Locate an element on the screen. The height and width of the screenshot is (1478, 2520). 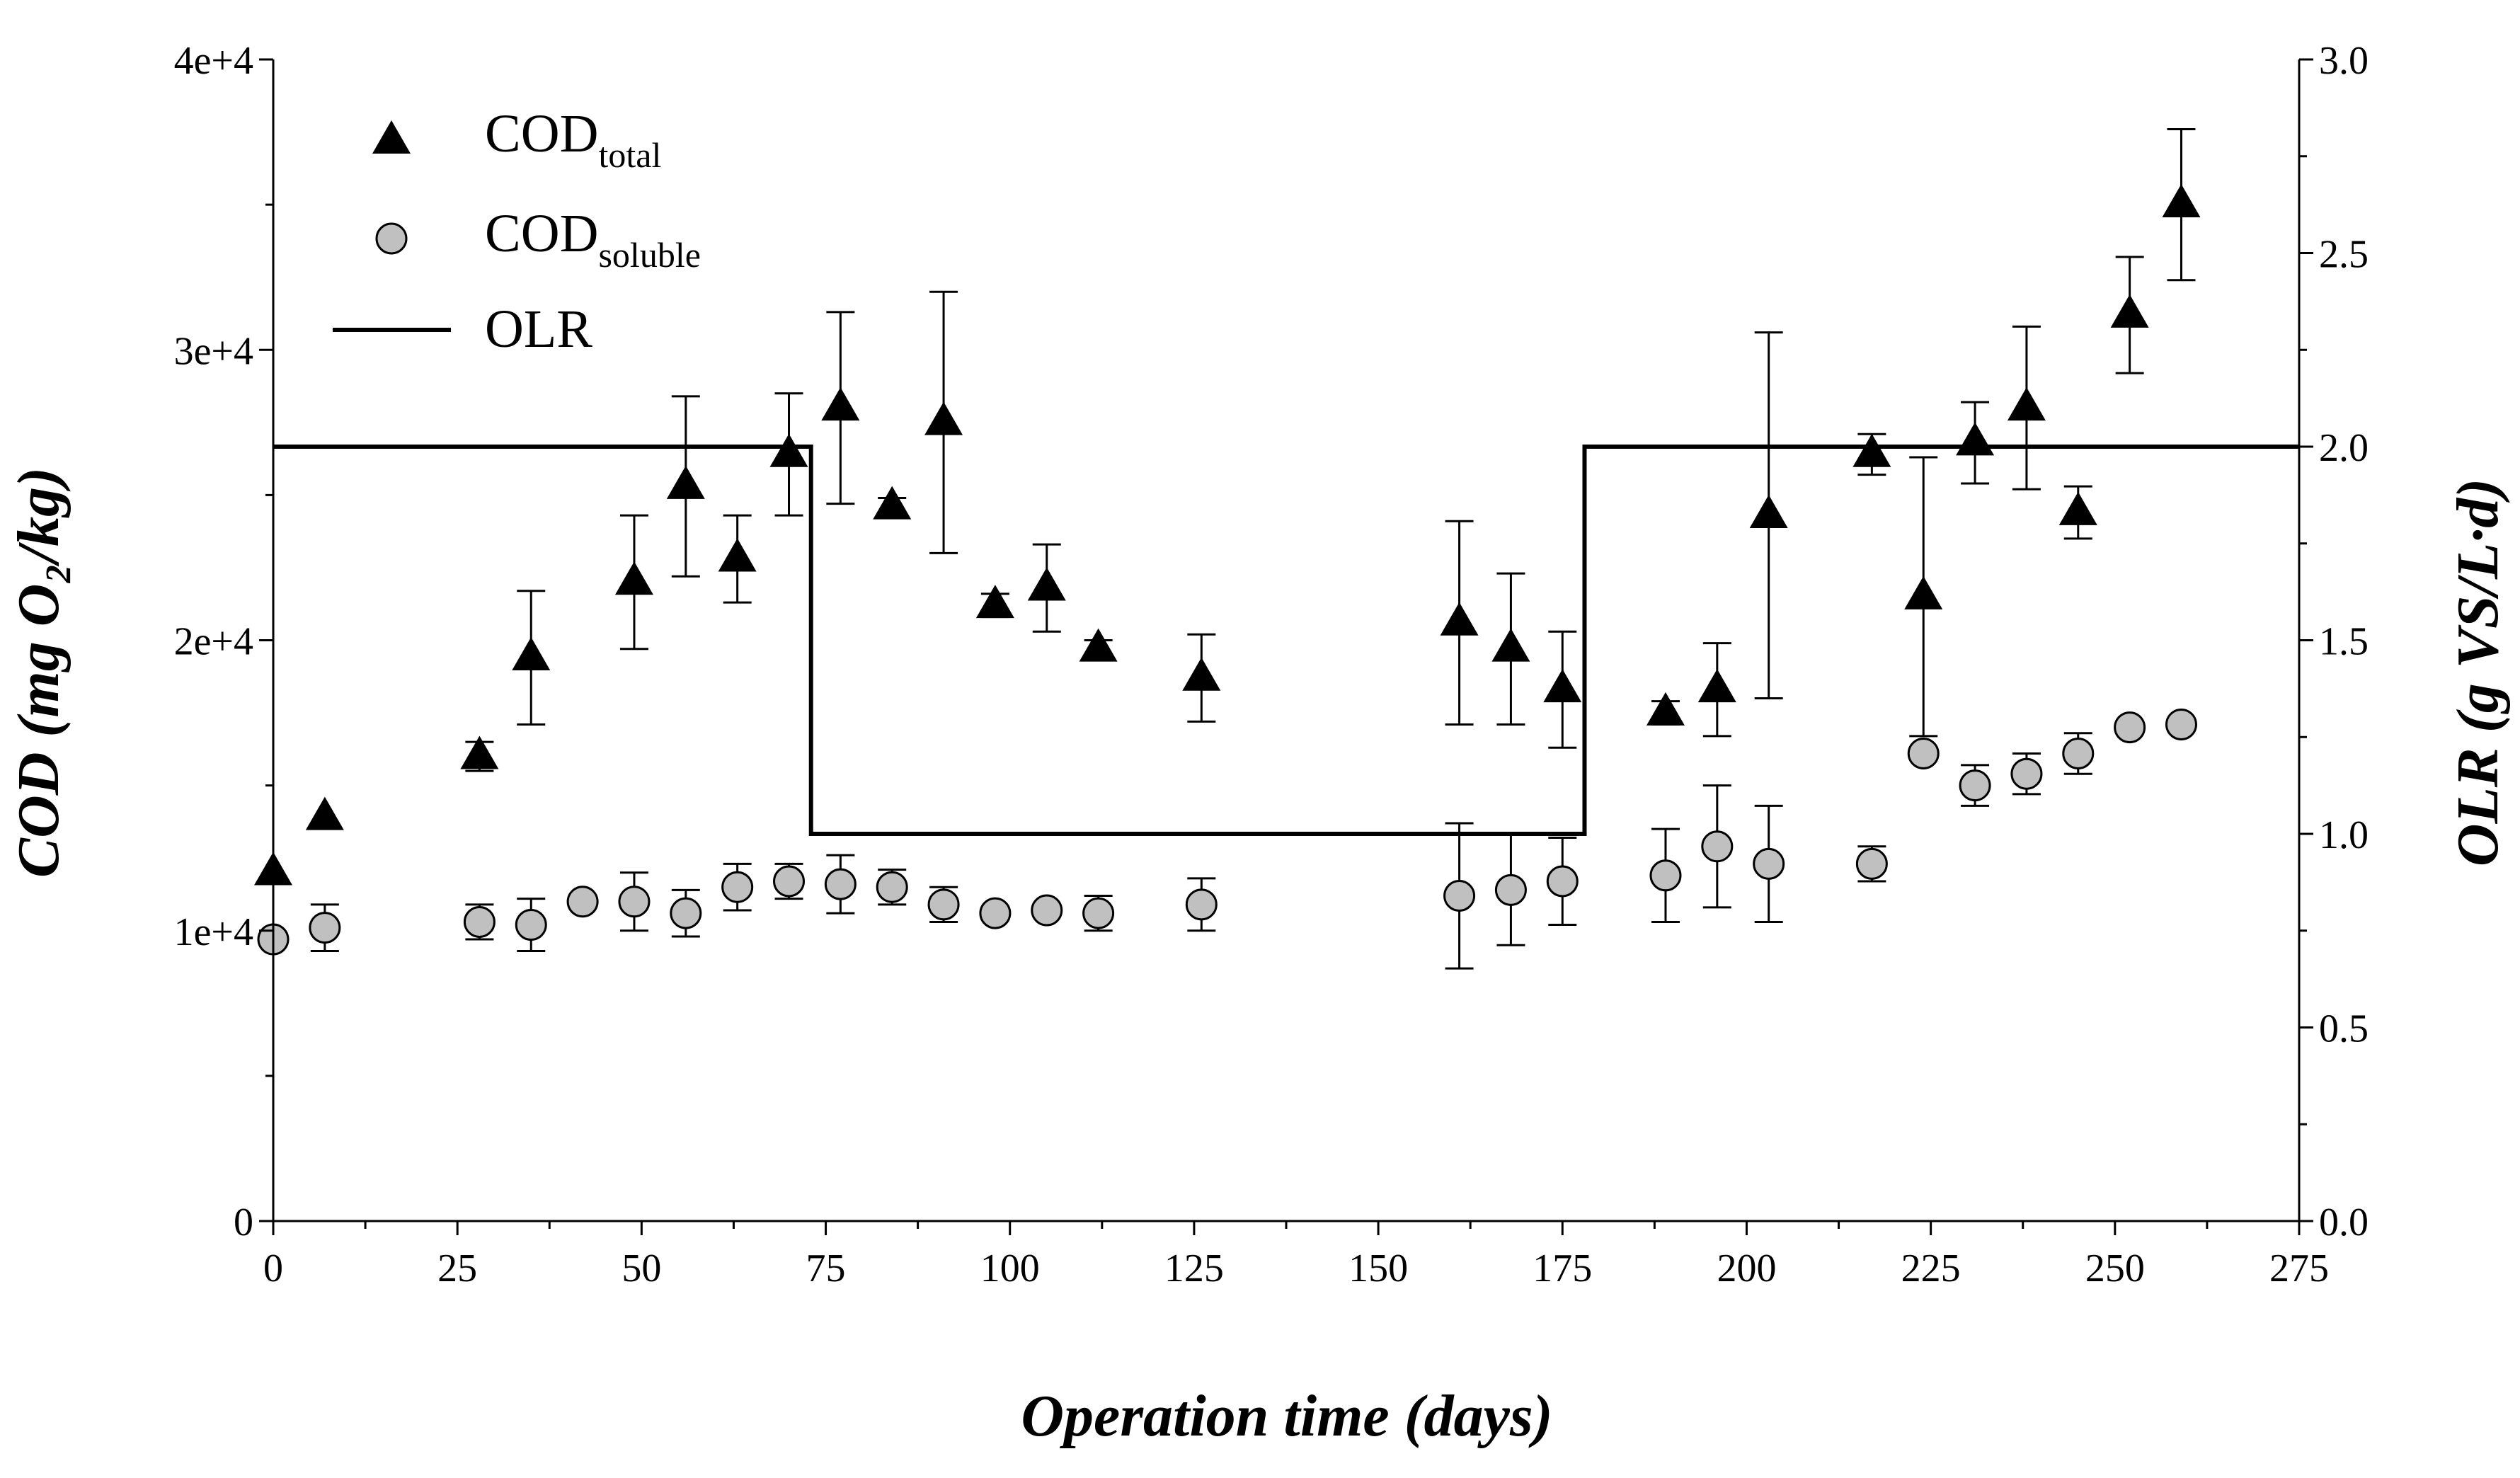
y-left-tick-label: 0 is located at coordinates (243, 1222).